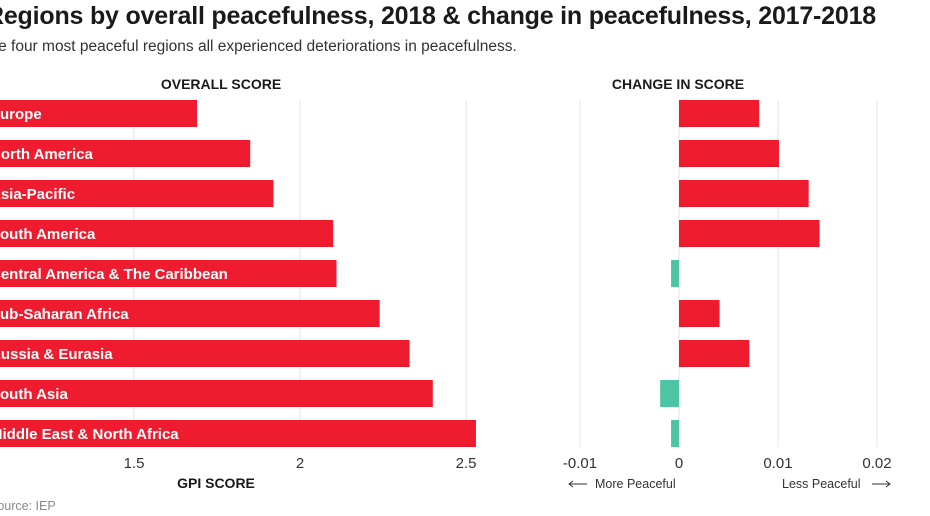 The image size is (930, 516). What do you see at coordinates (714, 353) in the screenshot?
I see `change-bar-russia-eurasia` at bounding box center [714, 353].